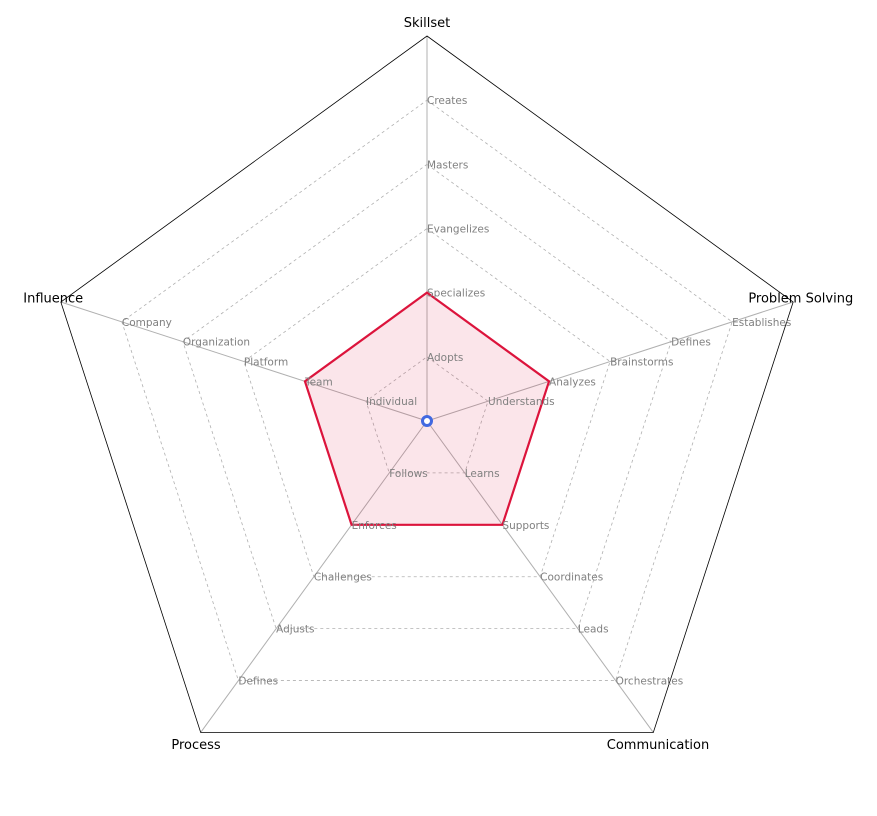 This screenshot has height=816, width=877. Describe the element at coordinates (572, 382) in the screenshot. I see `level-label-analyzes: Analyzes` at that location.